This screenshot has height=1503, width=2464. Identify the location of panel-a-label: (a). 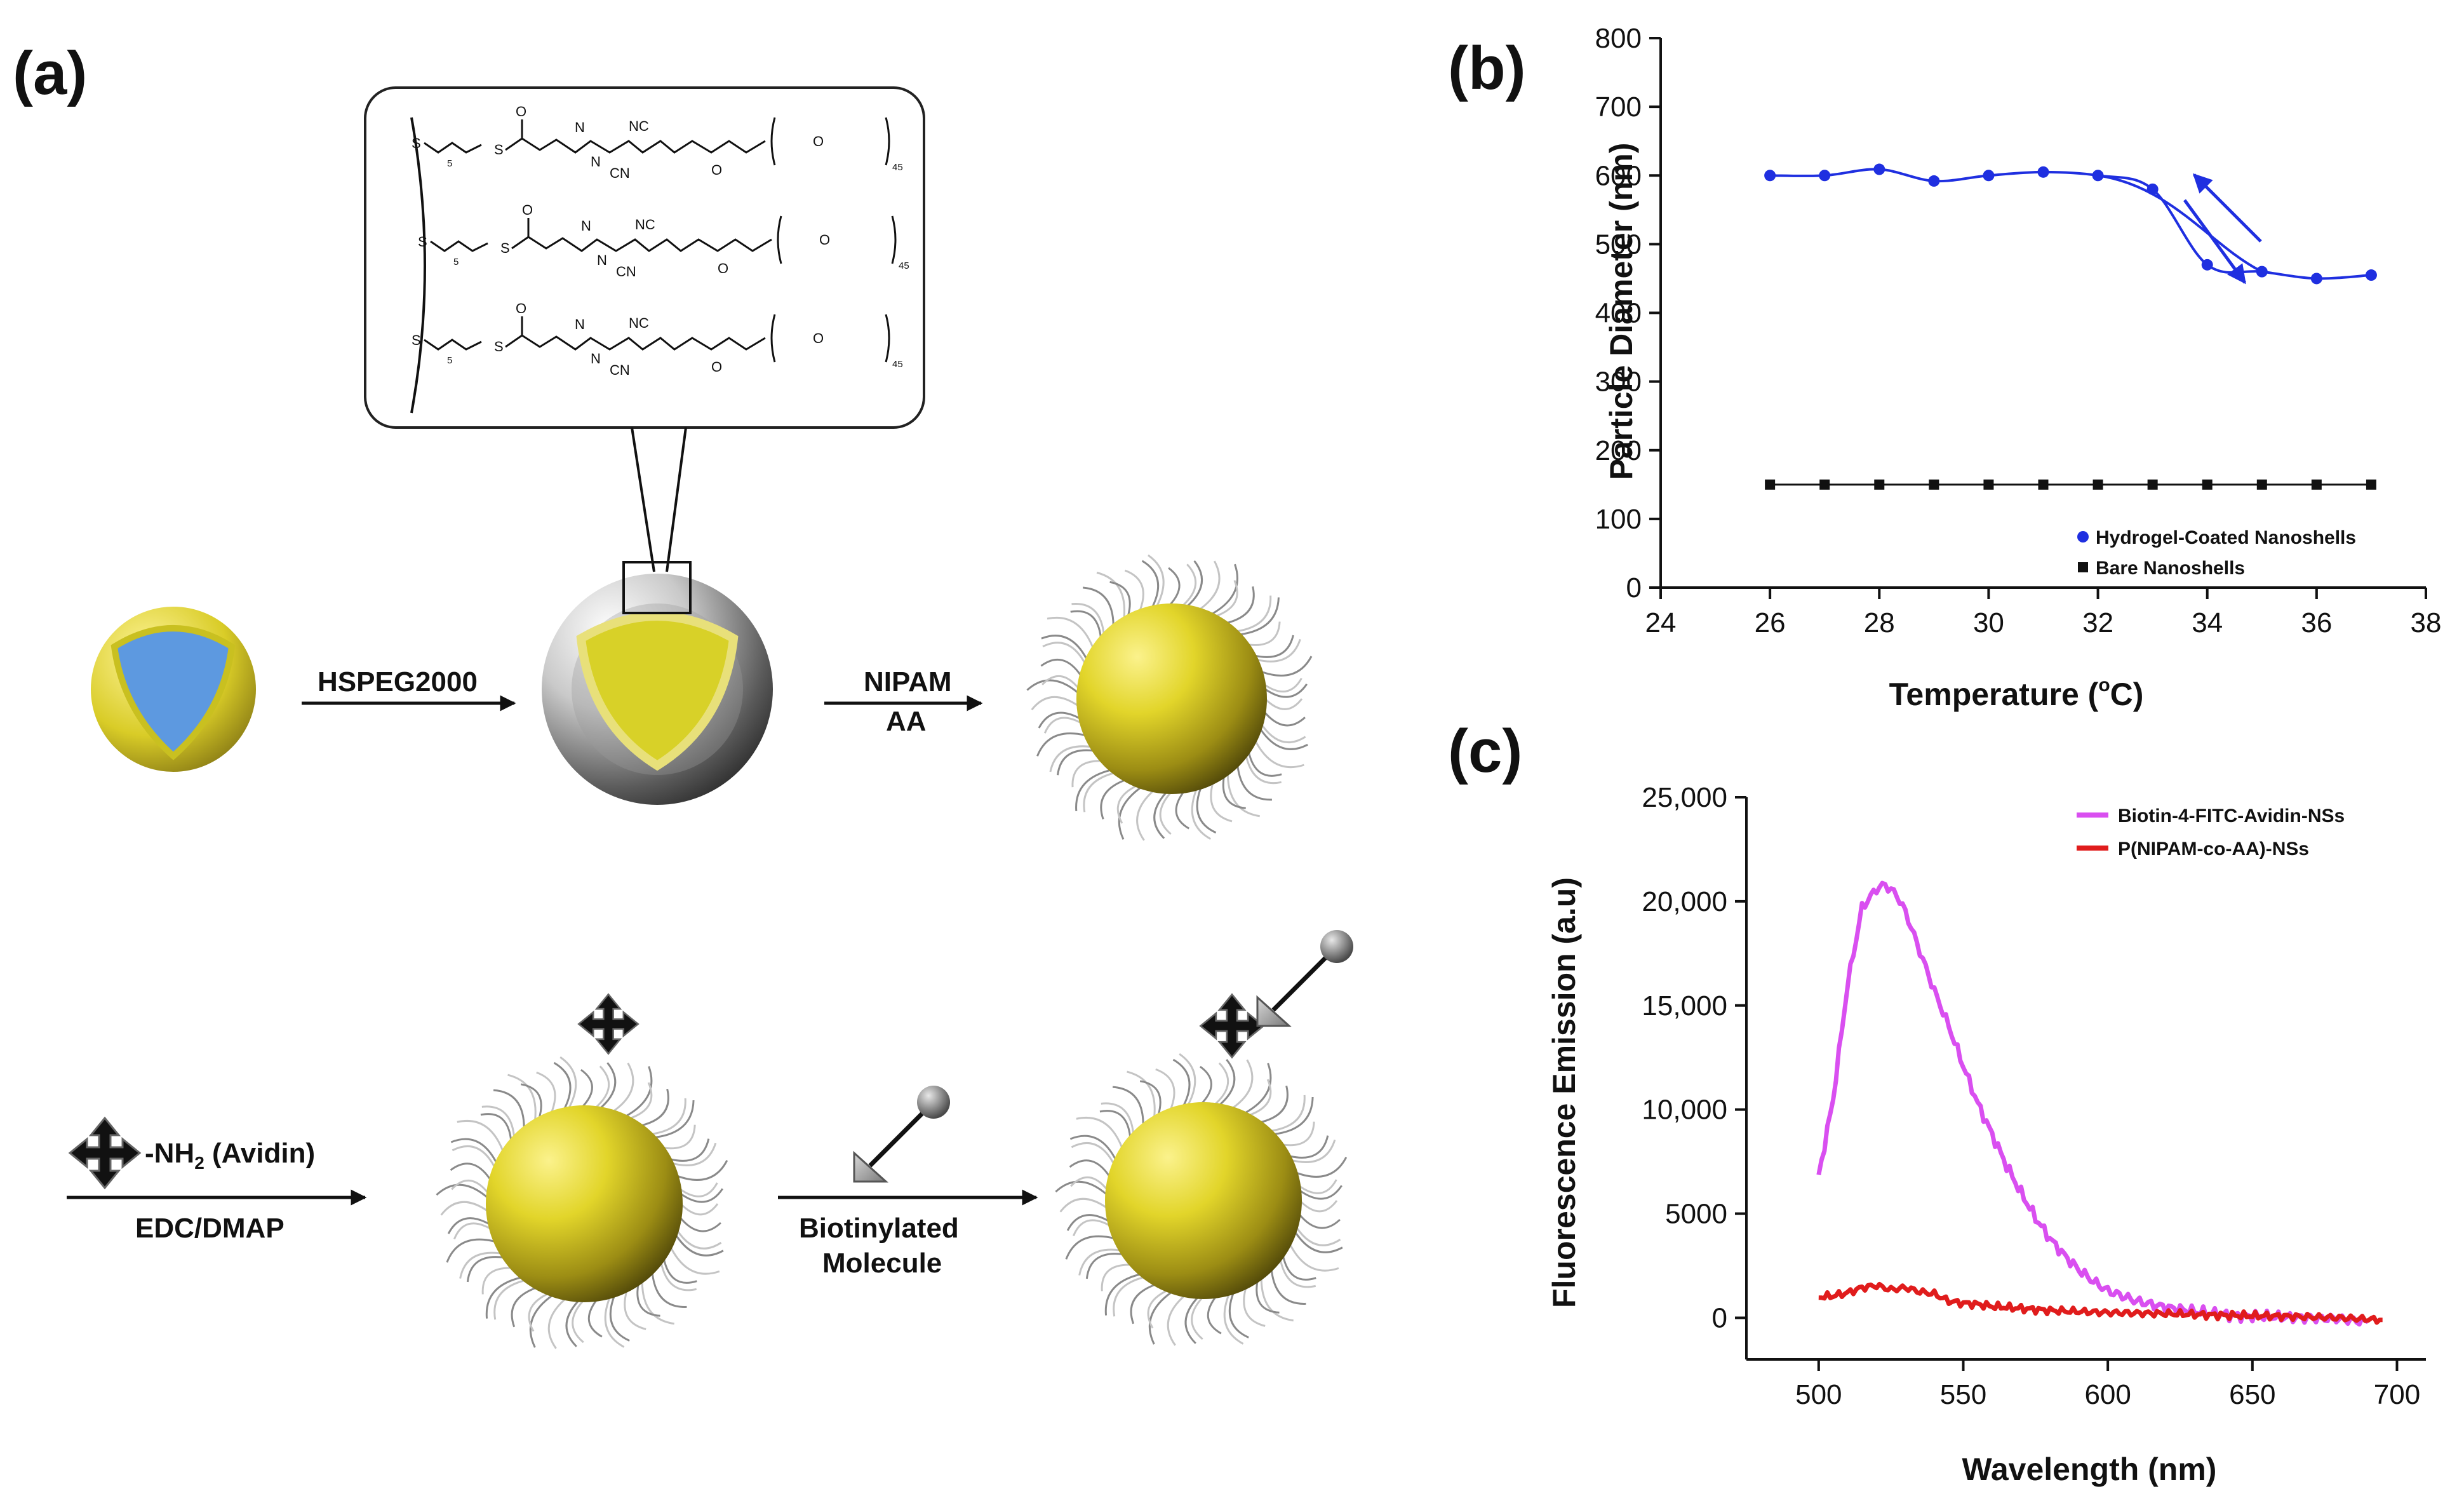
(50, 73).